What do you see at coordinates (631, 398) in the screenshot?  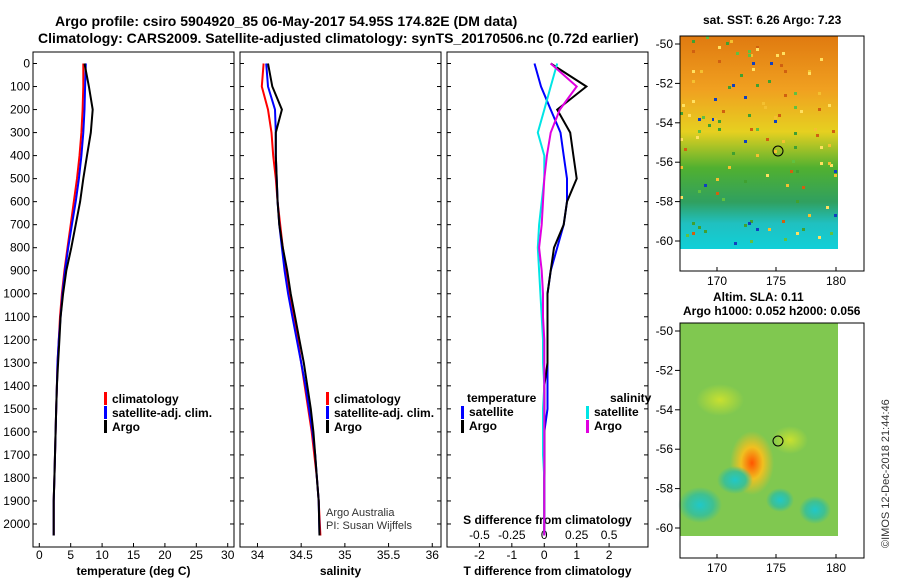 I see `legend-salinity-heading: salinity` at bounding box center [631, 398].